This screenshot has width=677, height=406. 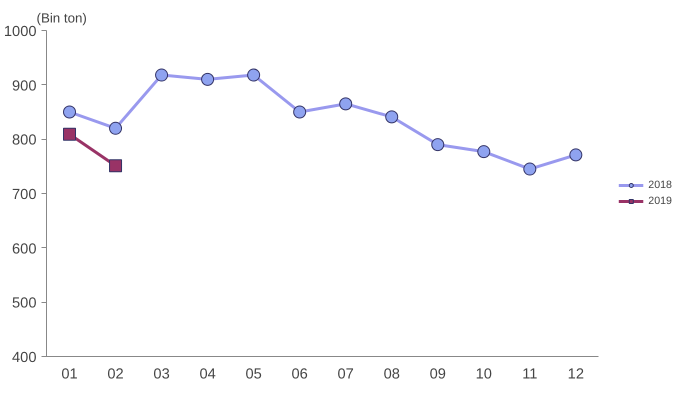 I want to click on y-tick-label: 400, so click(x=24, y=358).